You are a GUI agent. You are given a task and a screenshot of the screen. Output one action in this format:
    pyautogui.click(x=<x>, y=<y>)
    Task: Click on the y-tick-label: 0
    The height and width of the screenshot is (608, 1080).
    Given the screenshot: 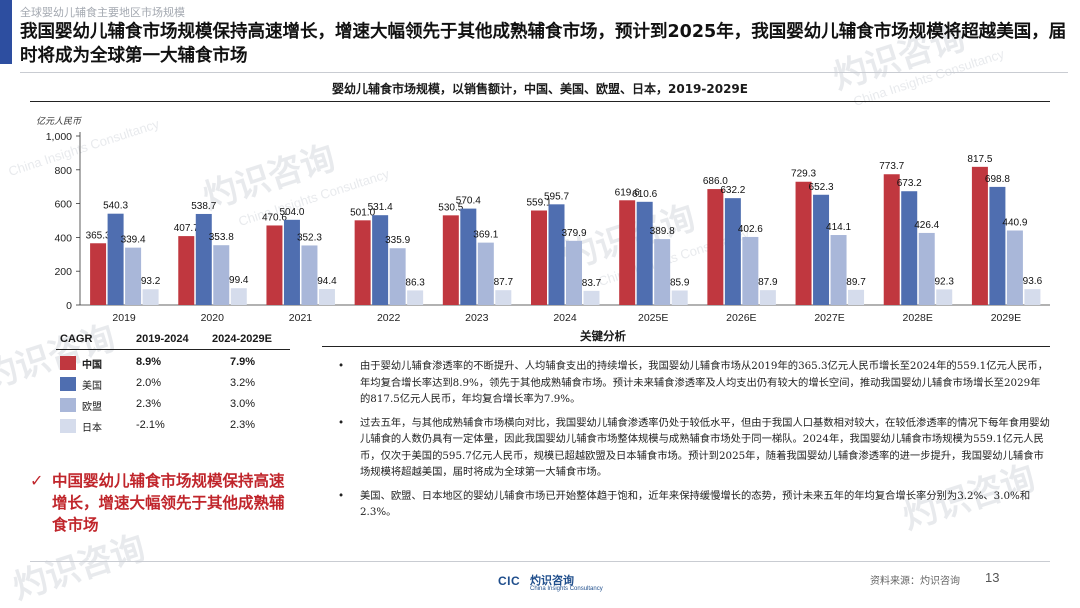 What is the action you would take?
    pyautogui.click(x=69, y=306)
    